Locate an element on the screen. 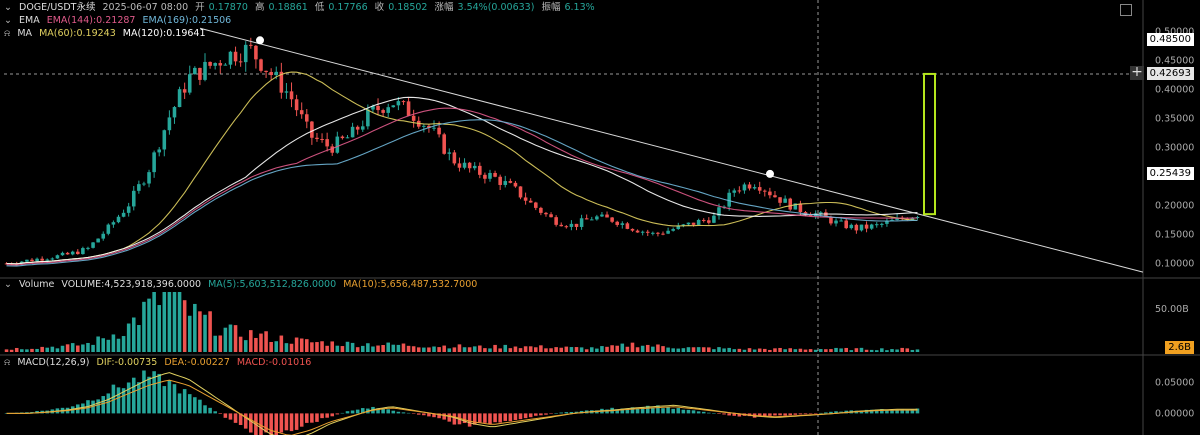  volume-tick-label: 50.00B is located at coordinates (1172, 309).